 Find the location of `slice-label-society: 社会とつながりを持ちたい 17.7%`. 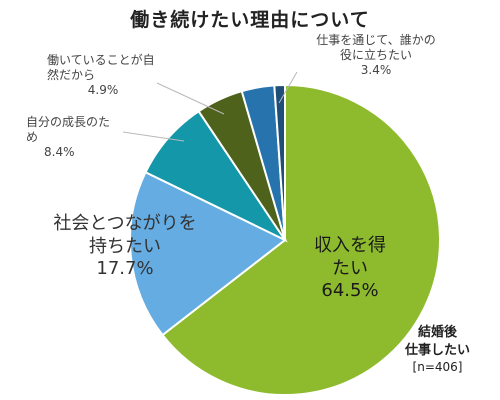

slice-label-society: 社会とつながりを持ちたい 17.7% is located at coordinates (125, 247).